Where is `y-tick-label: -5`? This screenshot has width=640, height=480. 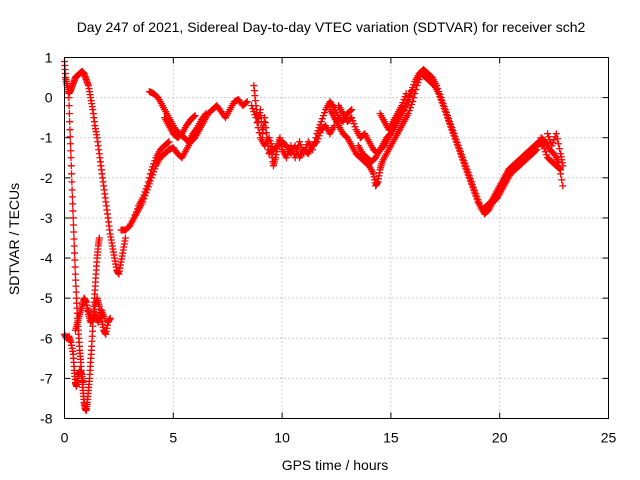
y-tick-label: -5 is located at coordinates (46, 298).